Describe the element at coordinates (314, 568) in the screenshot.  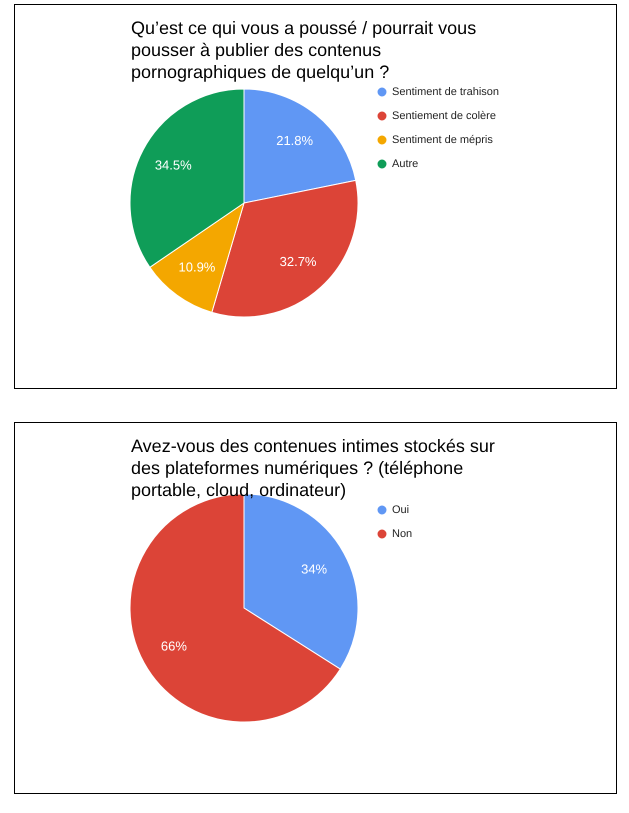
I see `data-label: 34%` at that location.